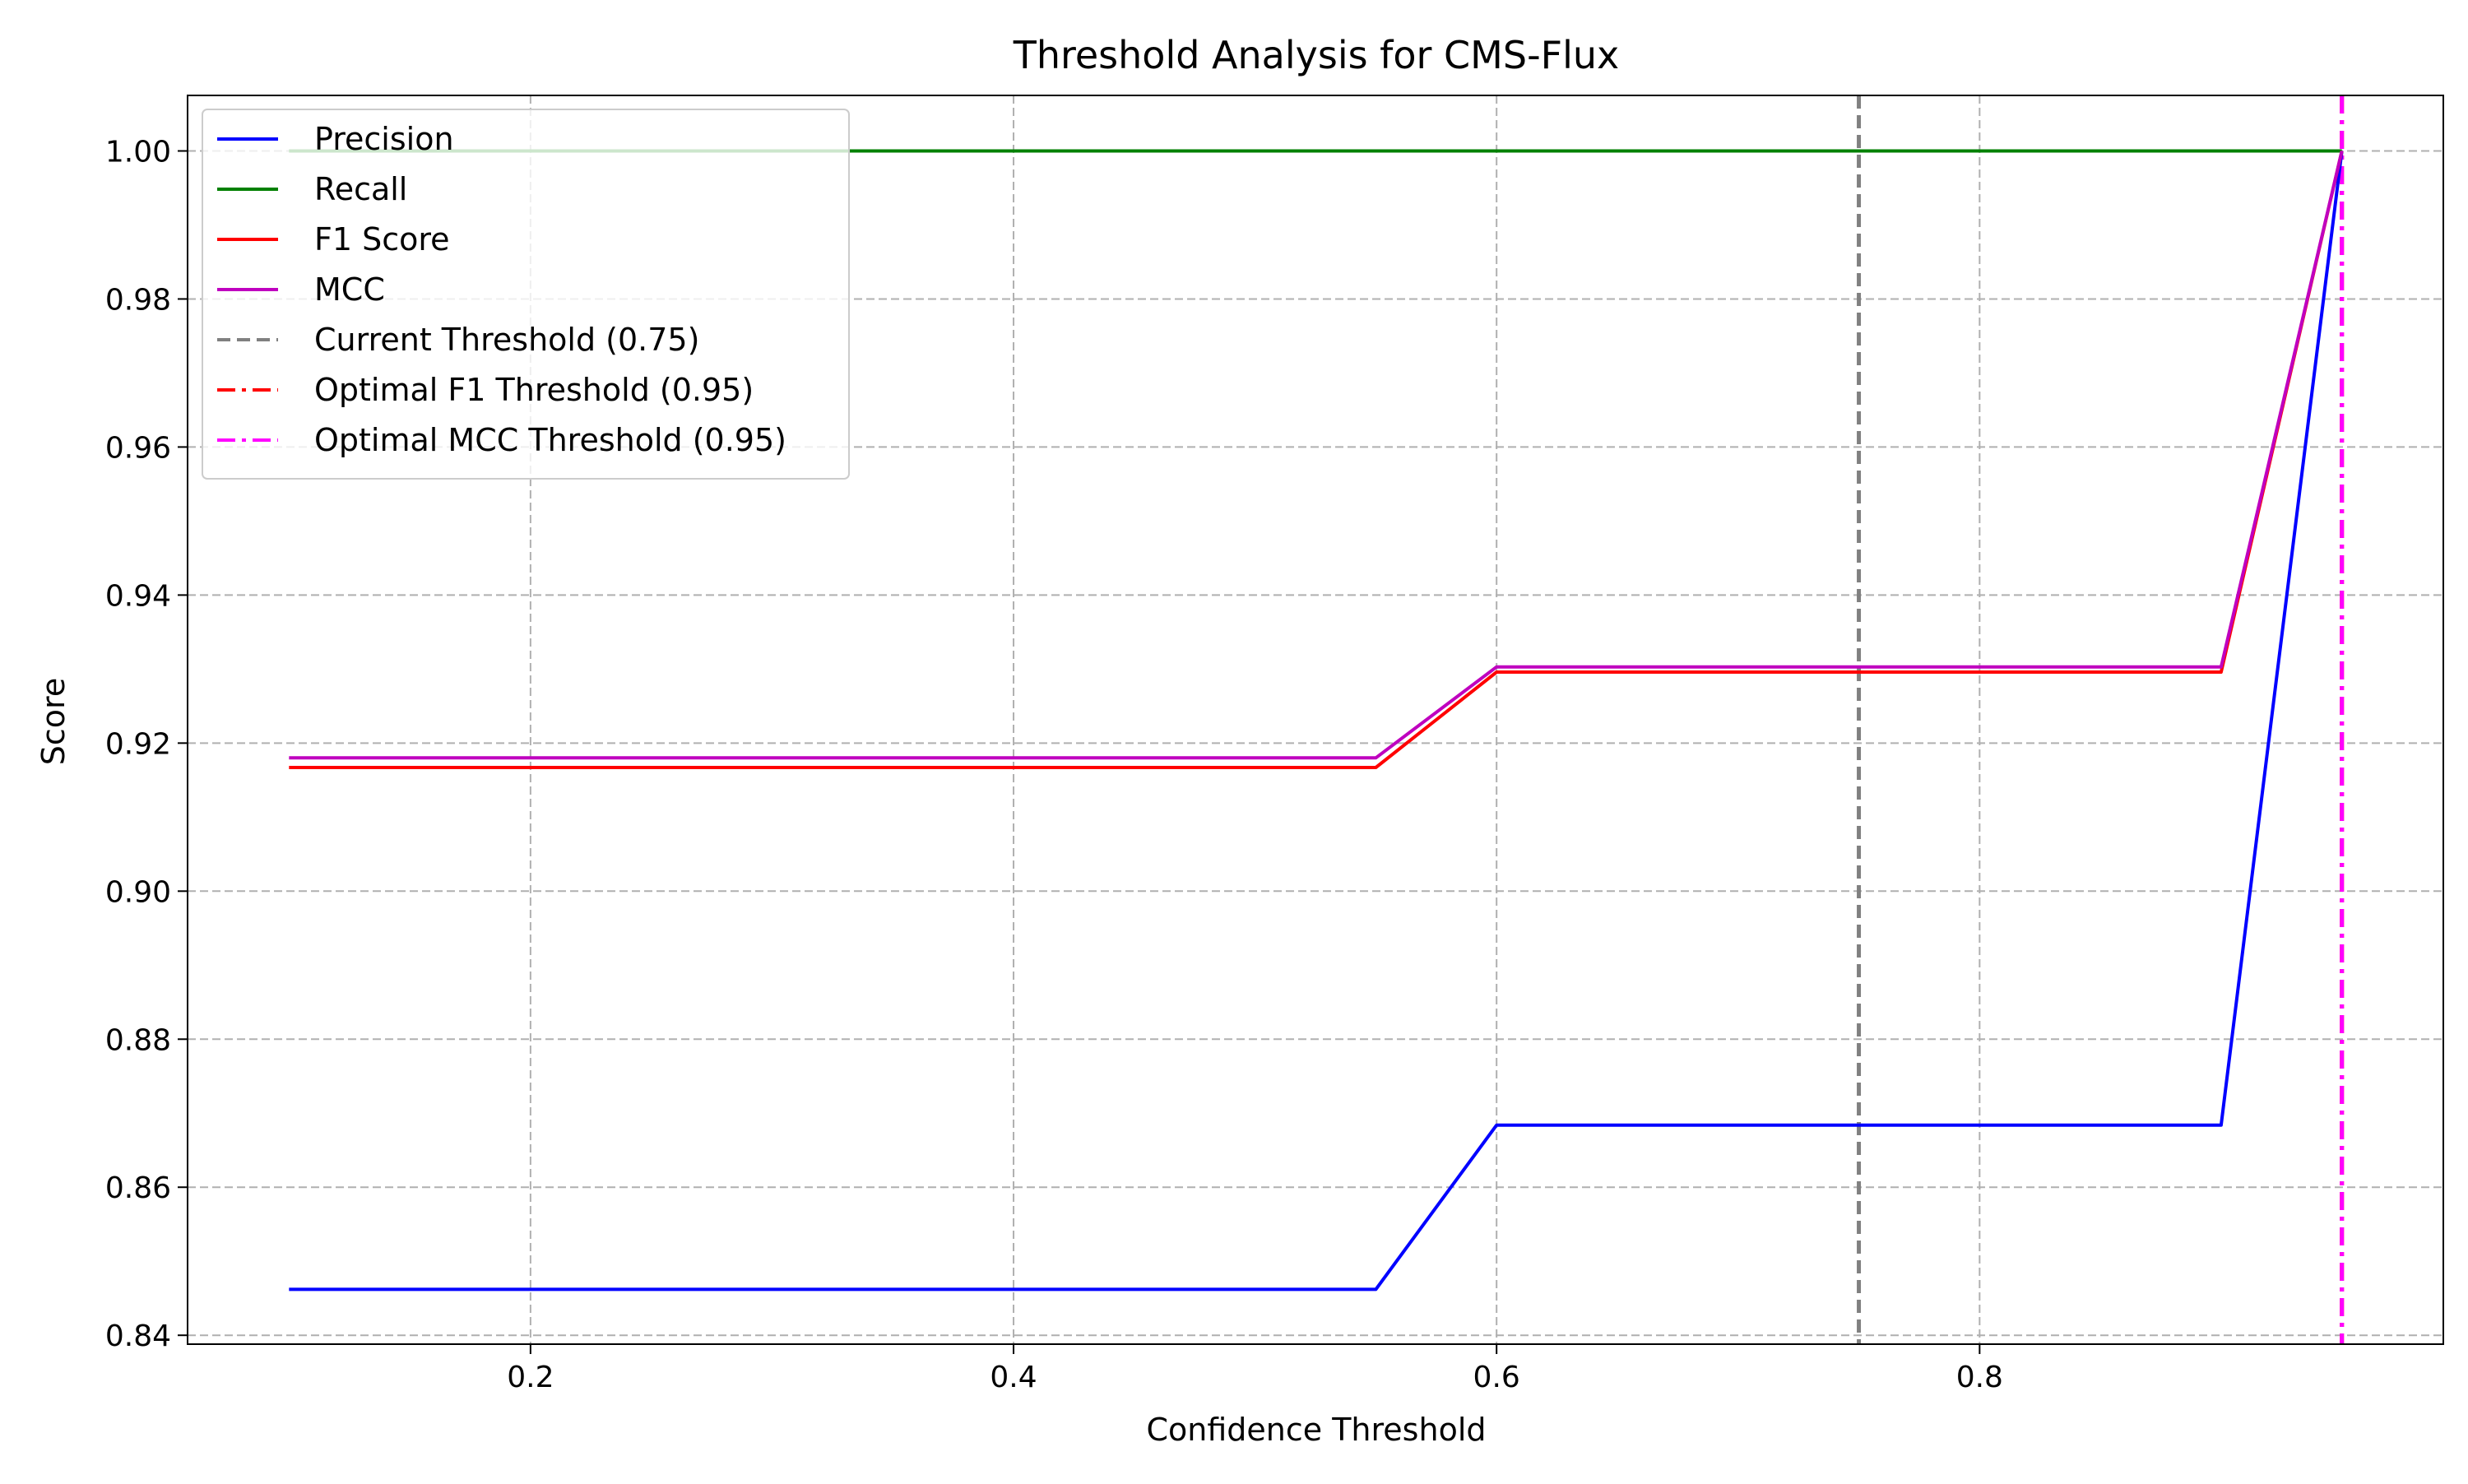 The image size is (2468, 1484). I want to click on legend-label: Current Threshold (0.75), so click(506, 340).